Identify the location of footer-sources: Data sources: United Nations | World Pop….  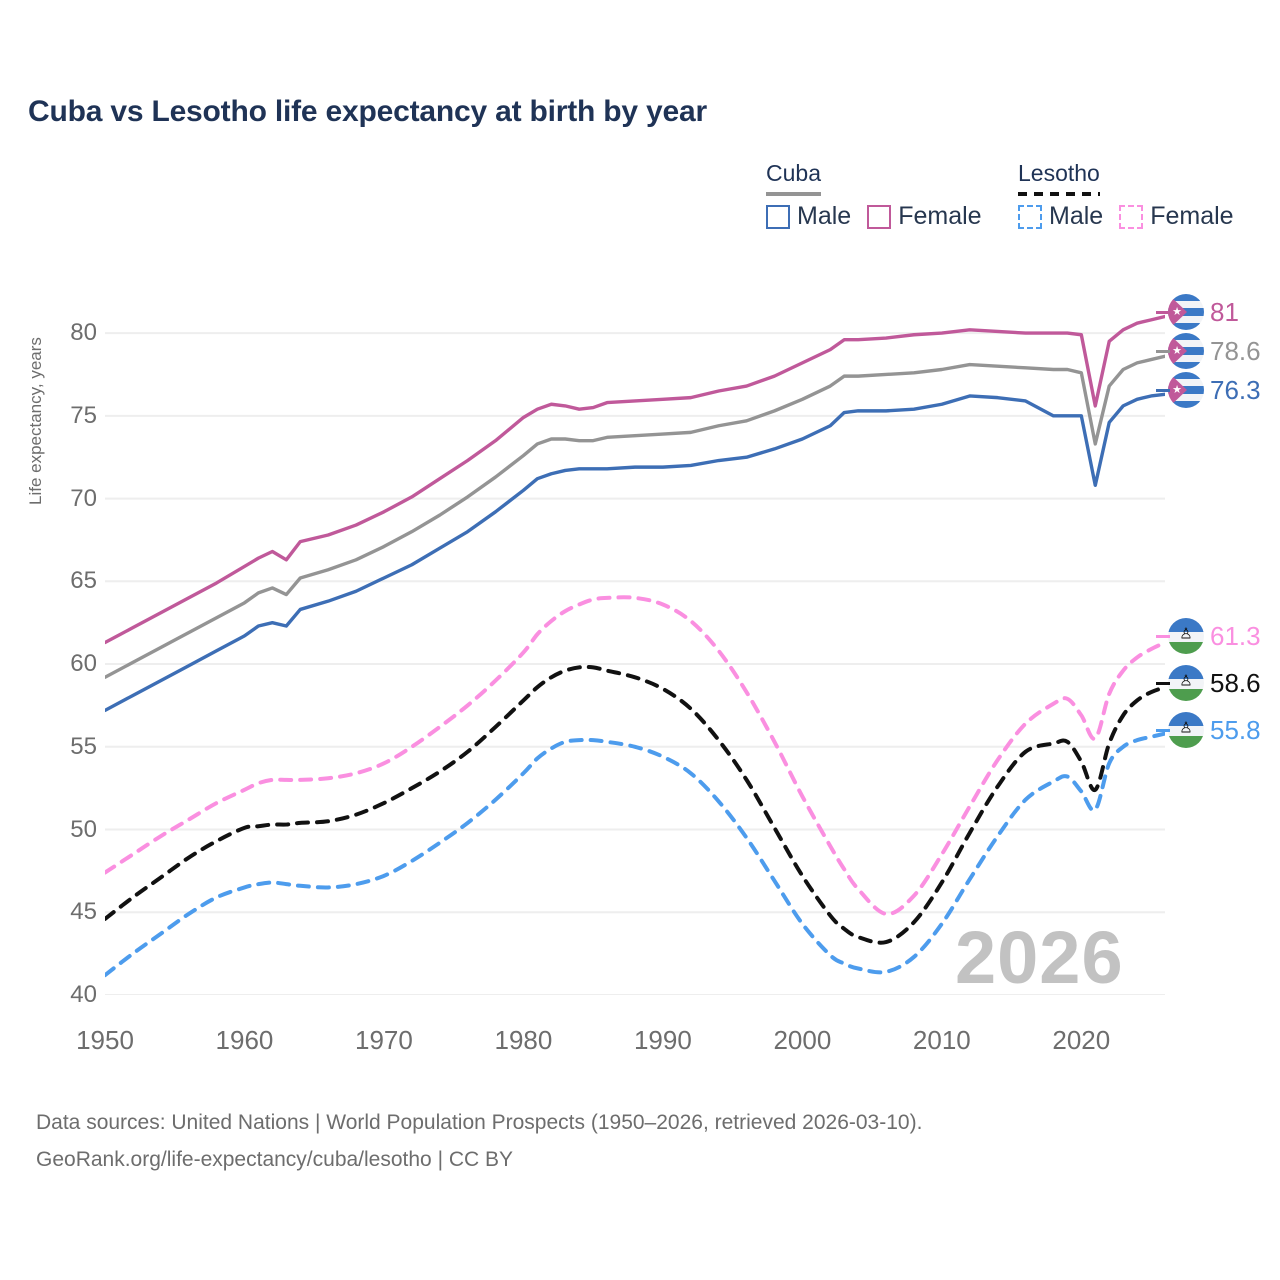
(479, 1142).